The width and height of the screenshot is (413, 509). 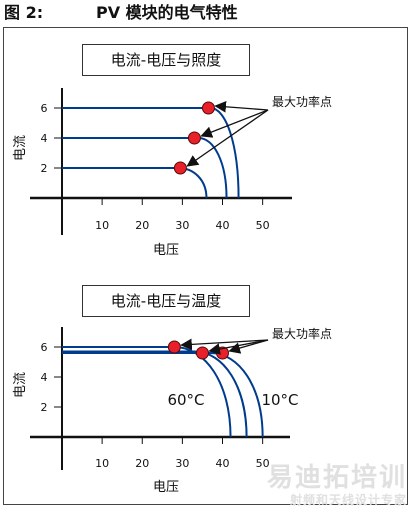 I want to click on chart-title-illuminance: 电流-电压与照度, so click(x=166, y=60).